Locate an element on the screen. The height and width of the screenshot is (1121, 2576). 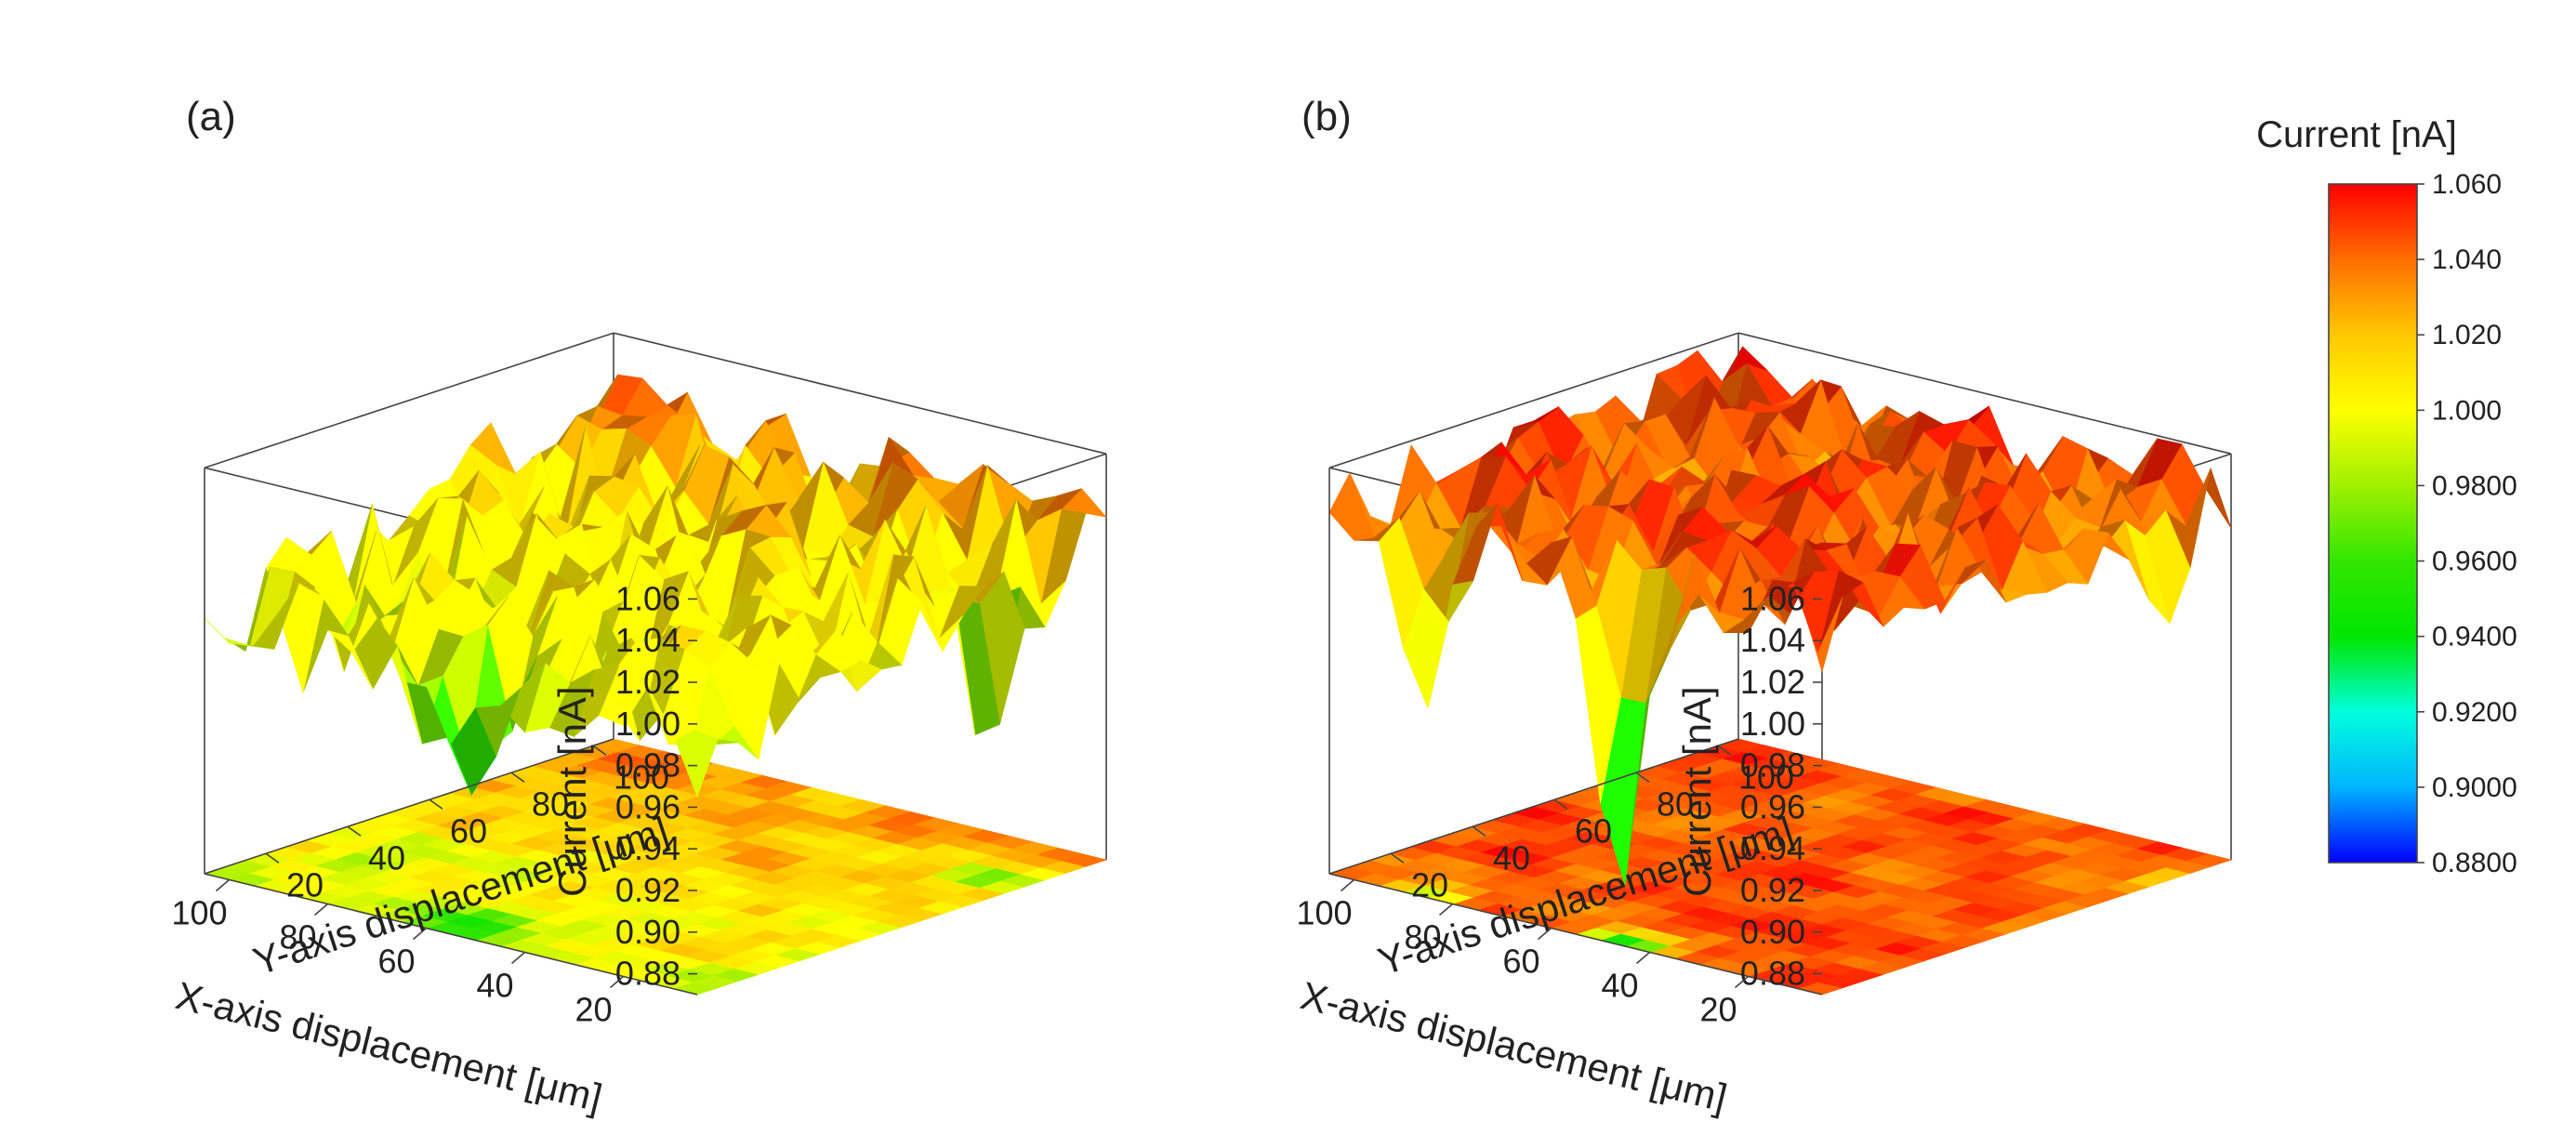
colorbar-label: 0.9800 is located at coordinates (2474, 486).